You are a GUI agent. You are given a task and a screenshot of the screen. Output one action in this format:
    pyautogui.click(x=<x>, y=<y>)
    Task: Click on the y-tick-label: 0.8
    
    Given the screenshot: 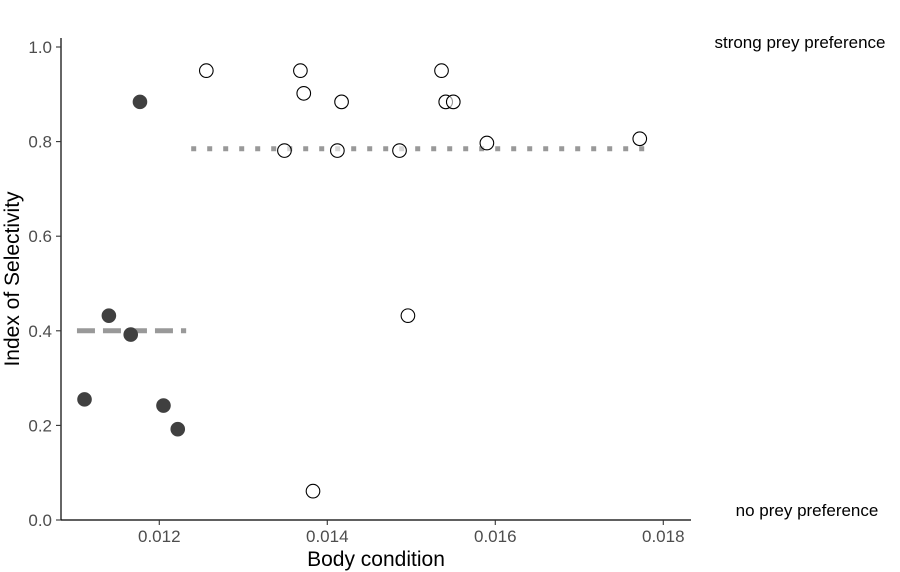 What is the action you would take?
    pyautogui.click(x=40, y=142)
    